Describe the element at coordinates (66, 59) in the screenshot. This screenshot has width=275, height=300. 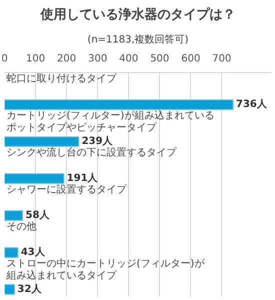
I see `x-tick-label: 200` at that location.